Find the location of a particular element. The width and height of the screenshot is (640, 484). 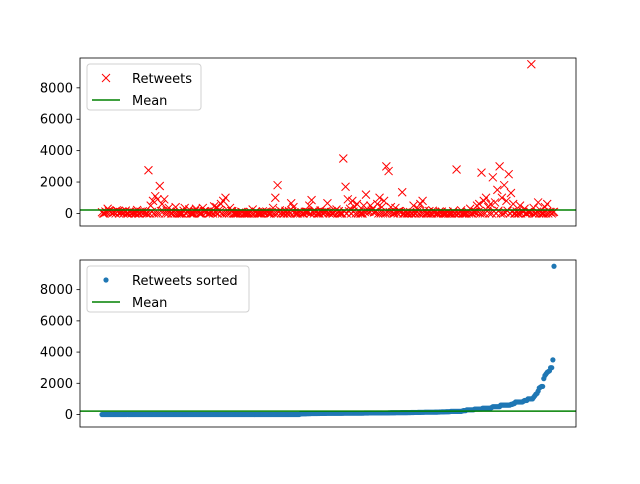

legend-marker-sorted is located at coordinates (106, 280).